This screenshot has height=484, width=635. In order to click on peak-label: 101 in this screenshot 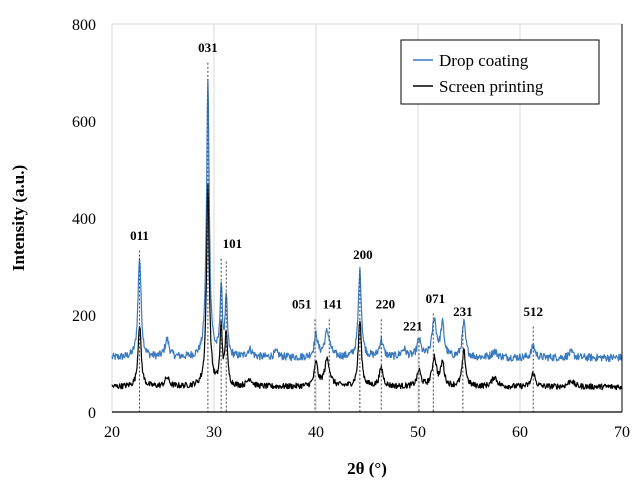, I will do `click(233, 243)`.